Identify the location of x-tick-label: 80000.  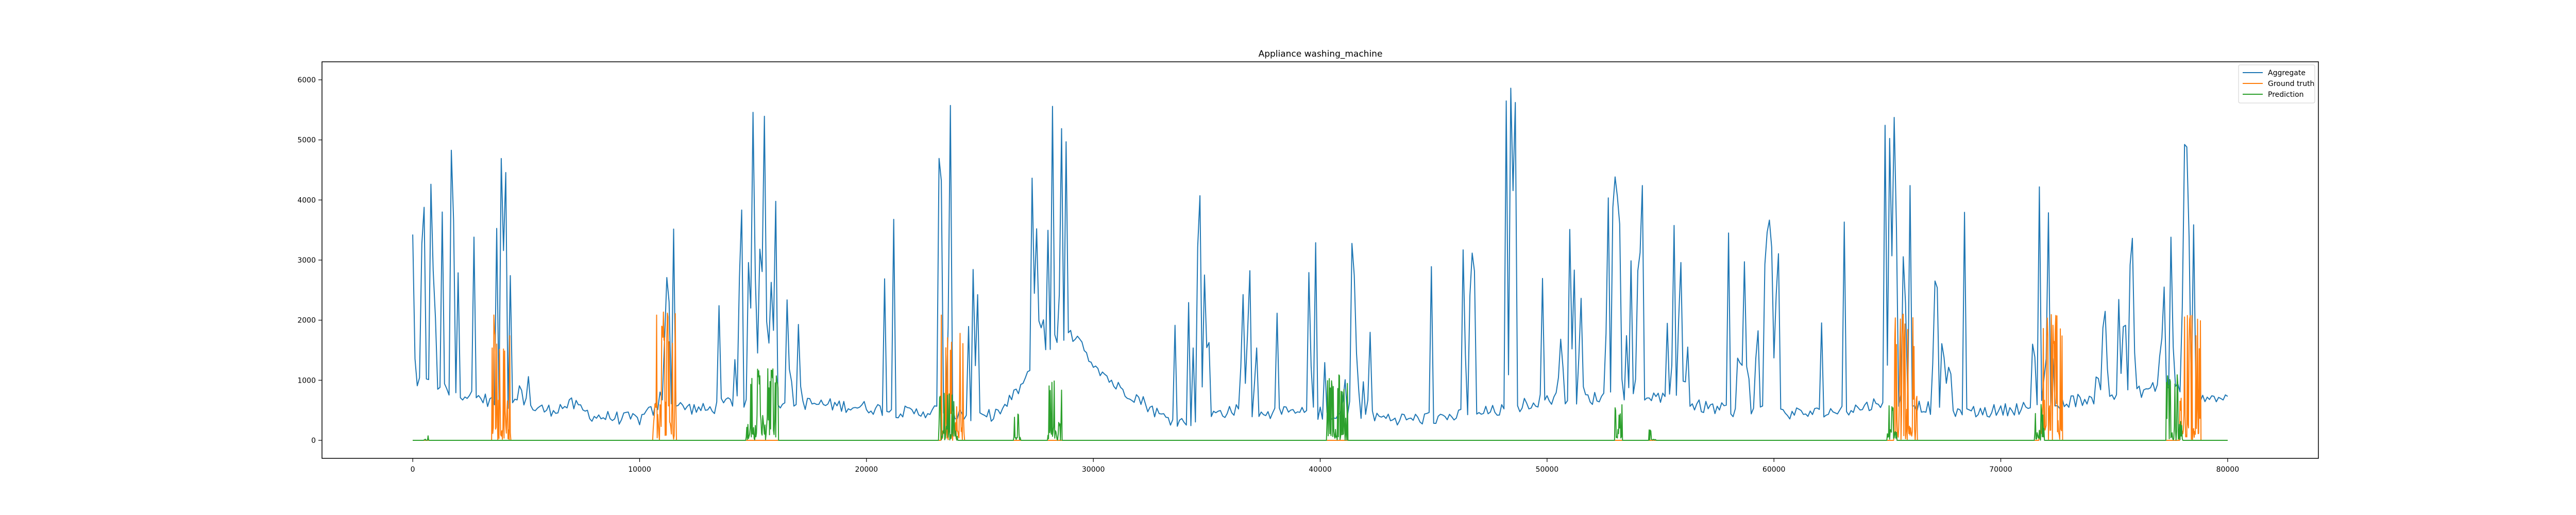
(2228, 470).